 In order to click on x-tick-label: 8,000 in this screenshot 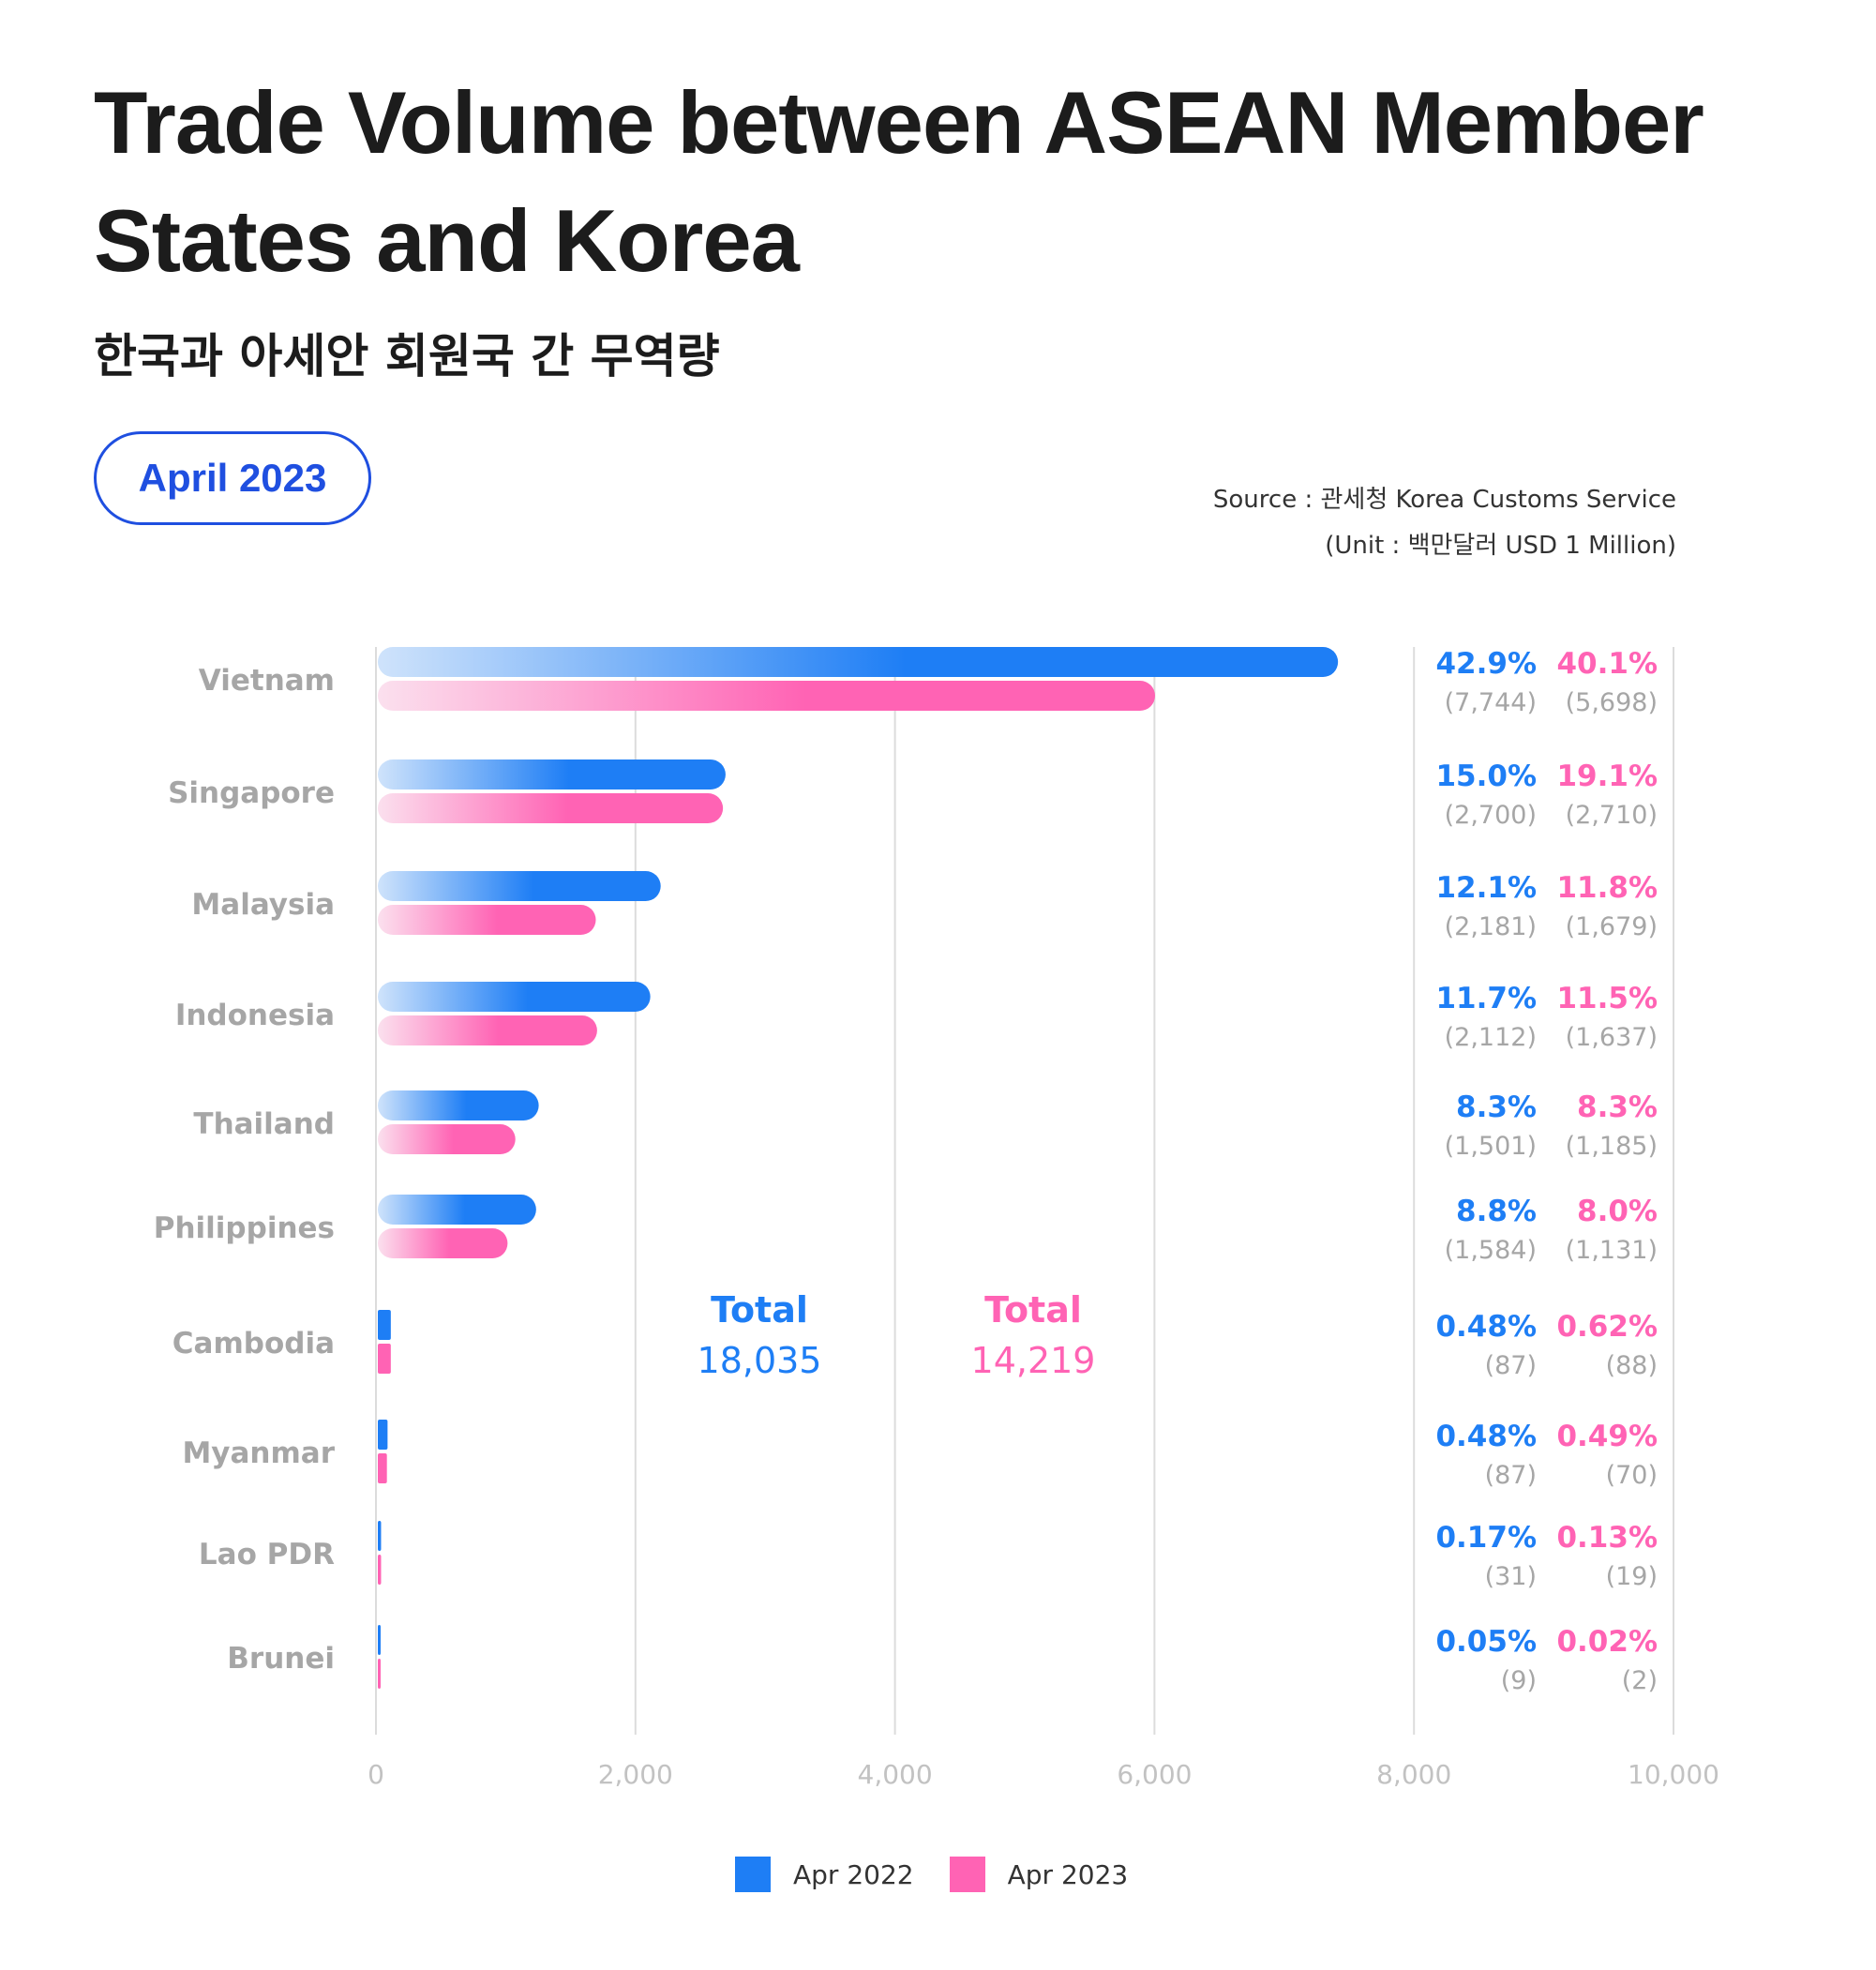, I will do `click(1413, 1774)`.